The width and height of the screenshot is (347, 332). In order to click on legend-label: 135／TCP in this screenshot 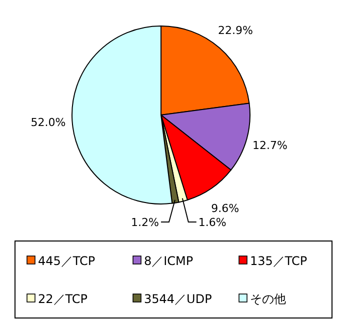, I will do `click(279, 261)`.